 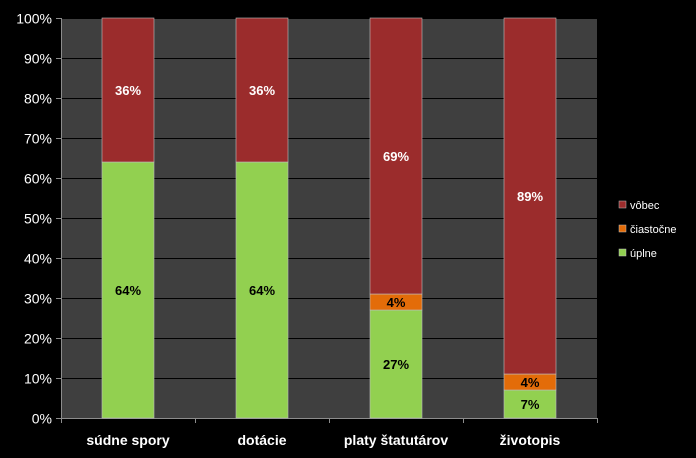 I want to click on legend: vôbec čiastočne úplne, so click(x=647, y=230).